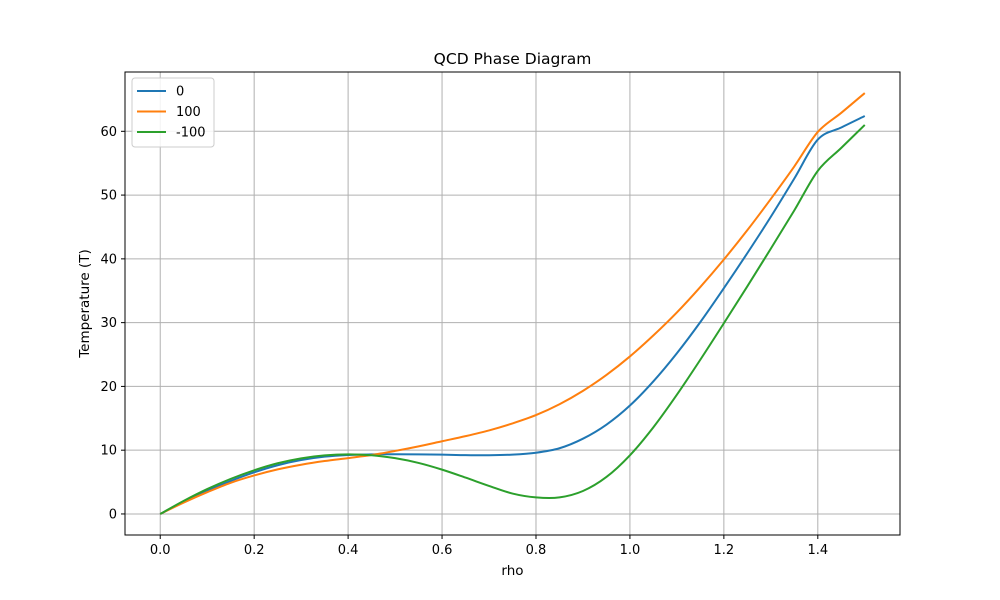  Describe the element at coordinates (254, 550) in the screenshot. I see `x-tick-label: 0.2` at that location.